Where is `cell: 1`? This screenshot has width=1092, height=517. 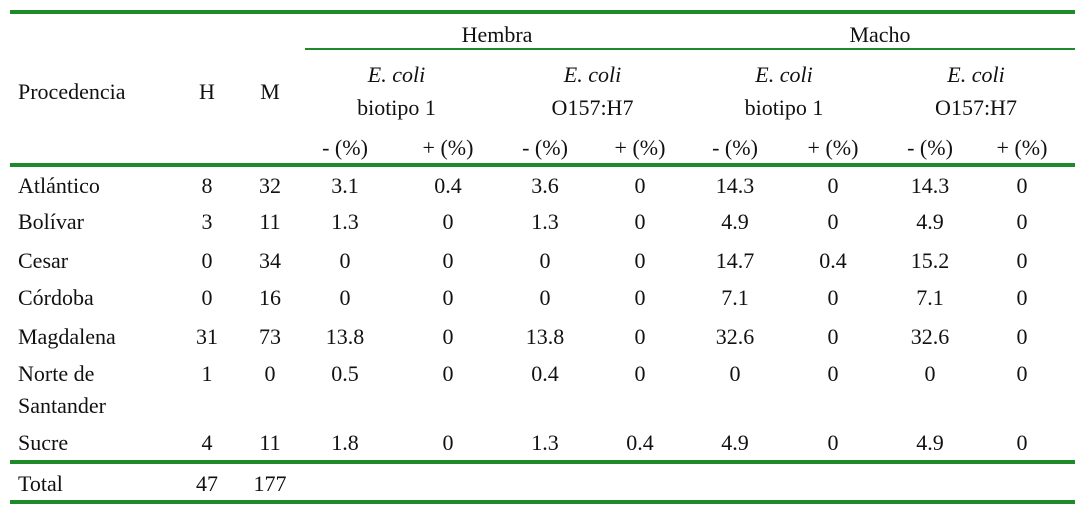
cell: 1 is located at coordinates (207, 373).